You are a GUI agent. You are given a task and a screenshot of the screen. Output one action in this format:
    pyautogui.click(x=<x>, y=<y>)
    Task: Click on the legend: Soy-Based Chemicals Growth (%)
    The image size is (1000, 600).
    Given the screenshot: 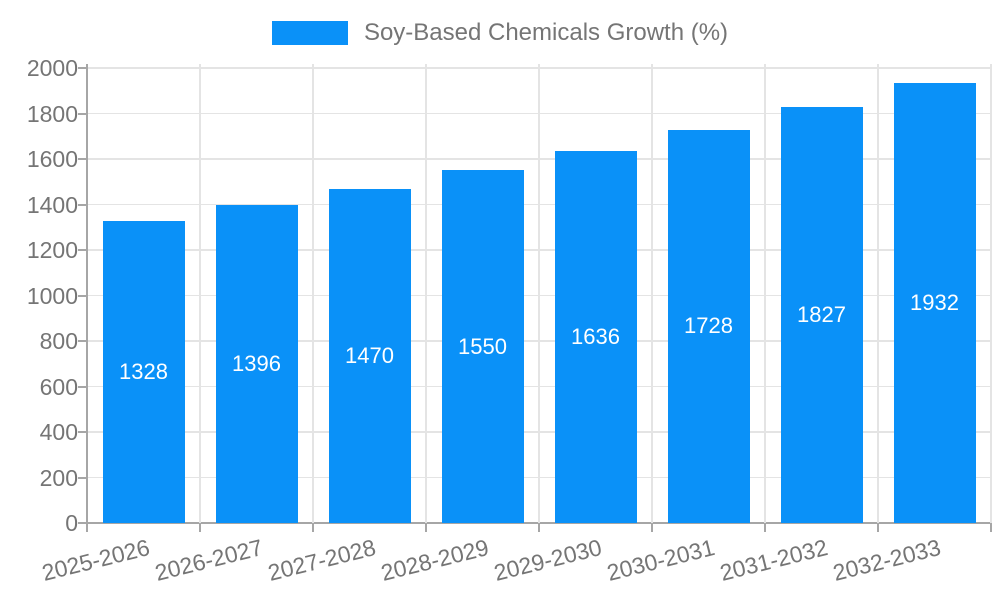 What is the action you would take?
    pyautogui.click(x=500, y=33)
    